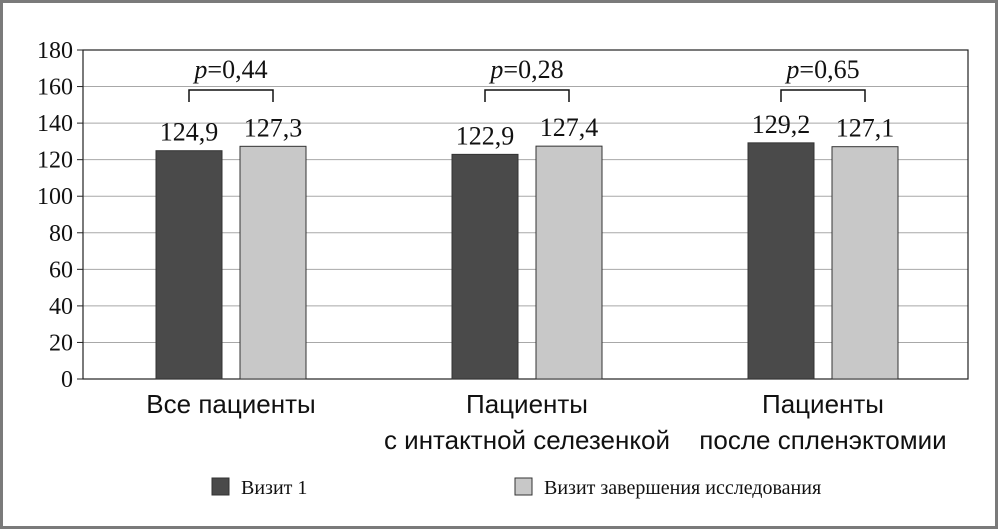 This screenshot has width=998, height=529. What do you see at coordinates (237, 69) in the screenshot?
I see `p-value-number: =0,44` at bounding box center [237, 69].